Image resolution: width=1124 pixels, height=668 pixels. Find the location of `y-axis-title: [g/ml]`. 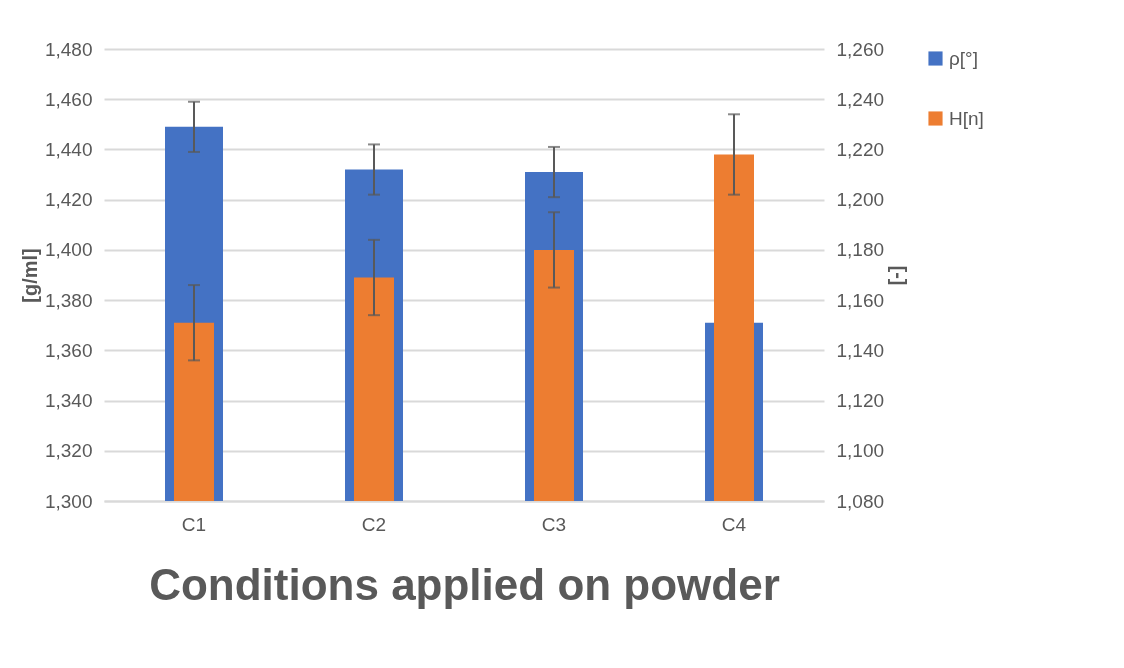

y-axis-title: [g/ml] is located at coordinates (29, 275).